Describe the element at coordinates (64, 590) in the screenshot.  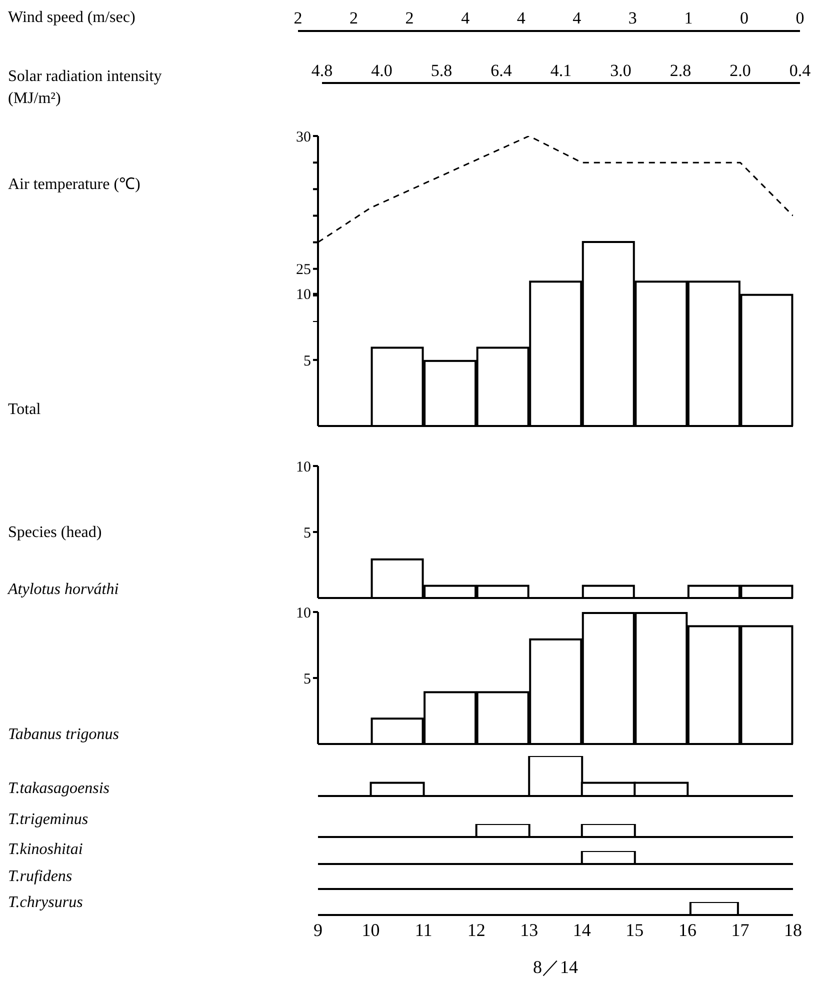
I see `y-axis-title: Atylotus horváthi` at that location.